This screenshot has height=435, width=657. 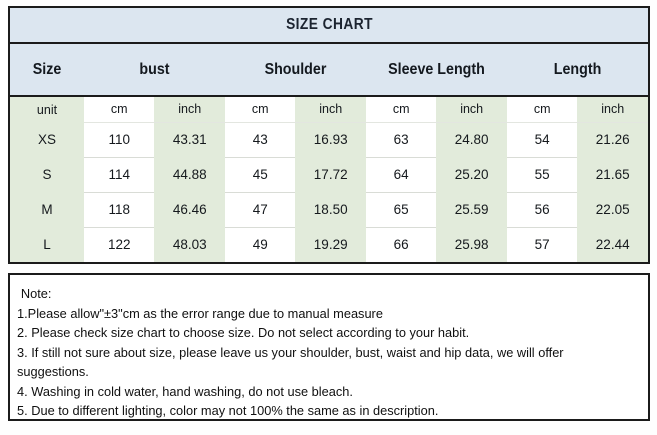 I want to click on unit-cell-size: unit, so click(x=47, y=109).